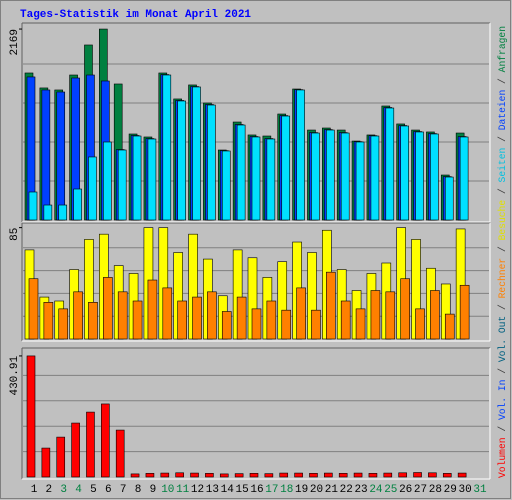  I want to click on legend-entry: Besuche, so click(503, 220).